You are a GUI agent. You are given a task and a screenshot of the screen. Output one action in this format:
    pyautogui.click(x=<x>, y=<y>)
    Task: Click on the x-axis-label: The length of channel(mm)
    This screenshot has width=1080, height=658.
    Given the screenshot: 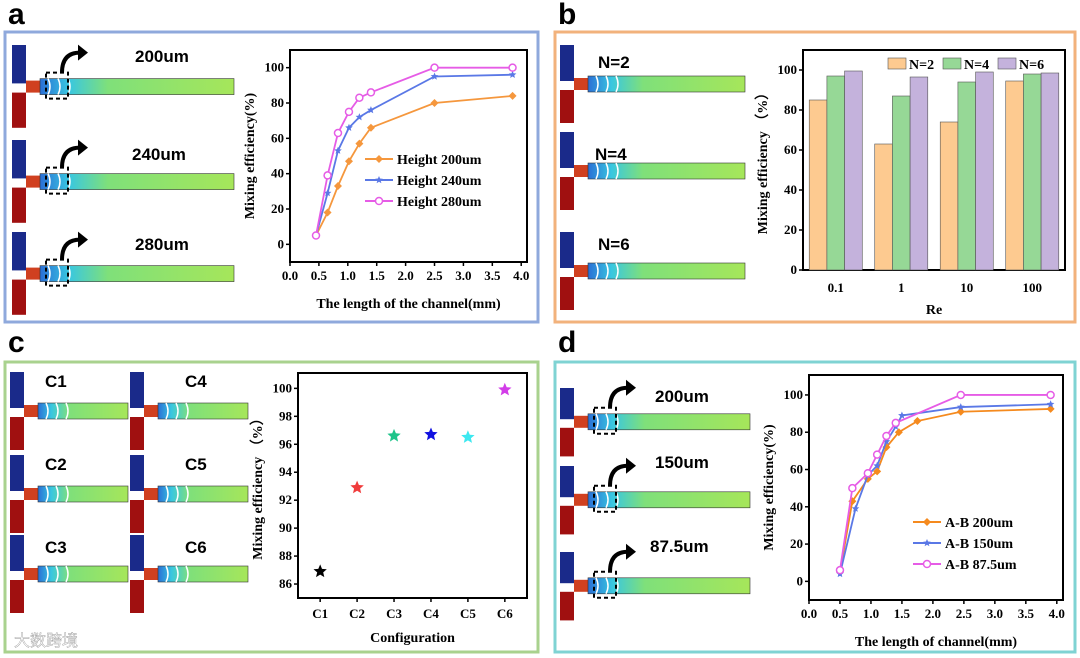 What is the action you would take?
    pyautogui.click(x=936, y=642)
    